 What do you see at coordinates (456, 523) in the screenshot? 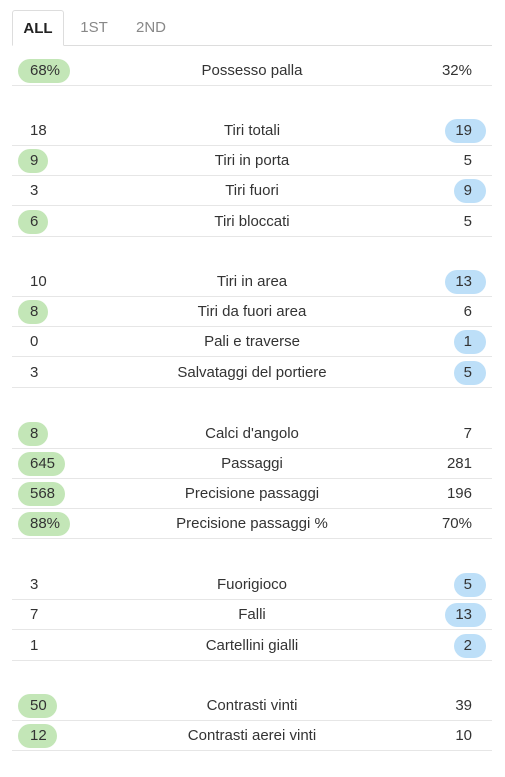
I see `away-value-badge: 70%` at bounding box center [456, 523].